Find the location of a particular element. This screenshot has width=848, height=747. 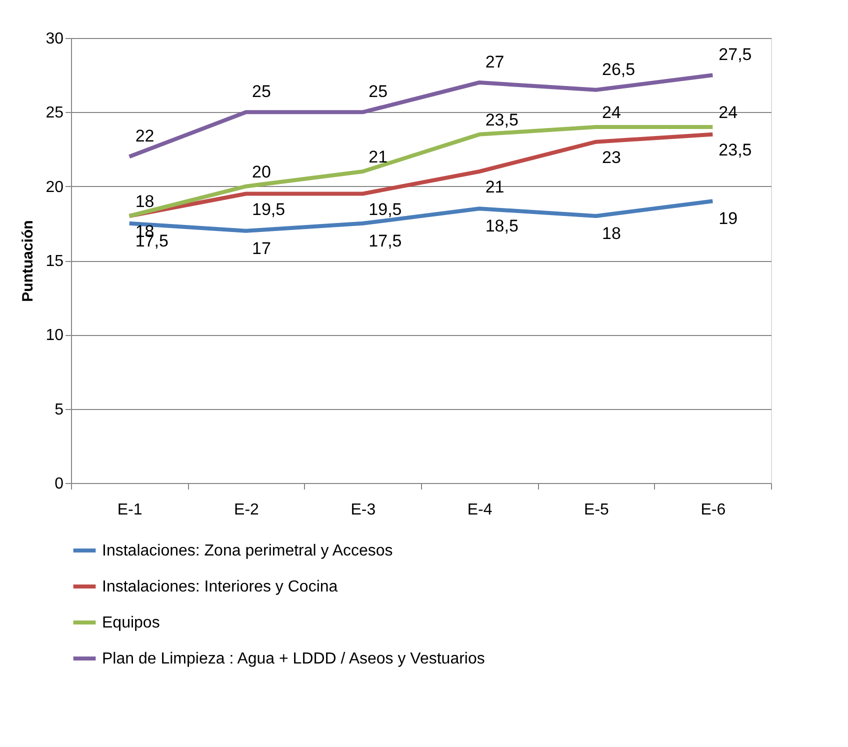

y-tick-label: 15 is located at coordinates (55, 261).